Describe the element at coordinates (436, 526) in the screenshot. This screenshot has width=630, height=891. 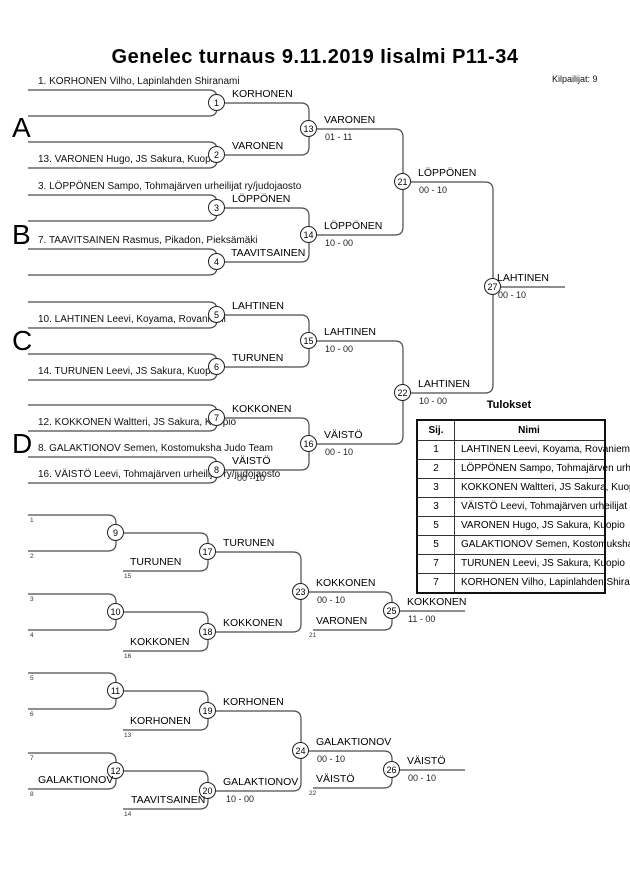
I see `rank-cell: 5` at that location.